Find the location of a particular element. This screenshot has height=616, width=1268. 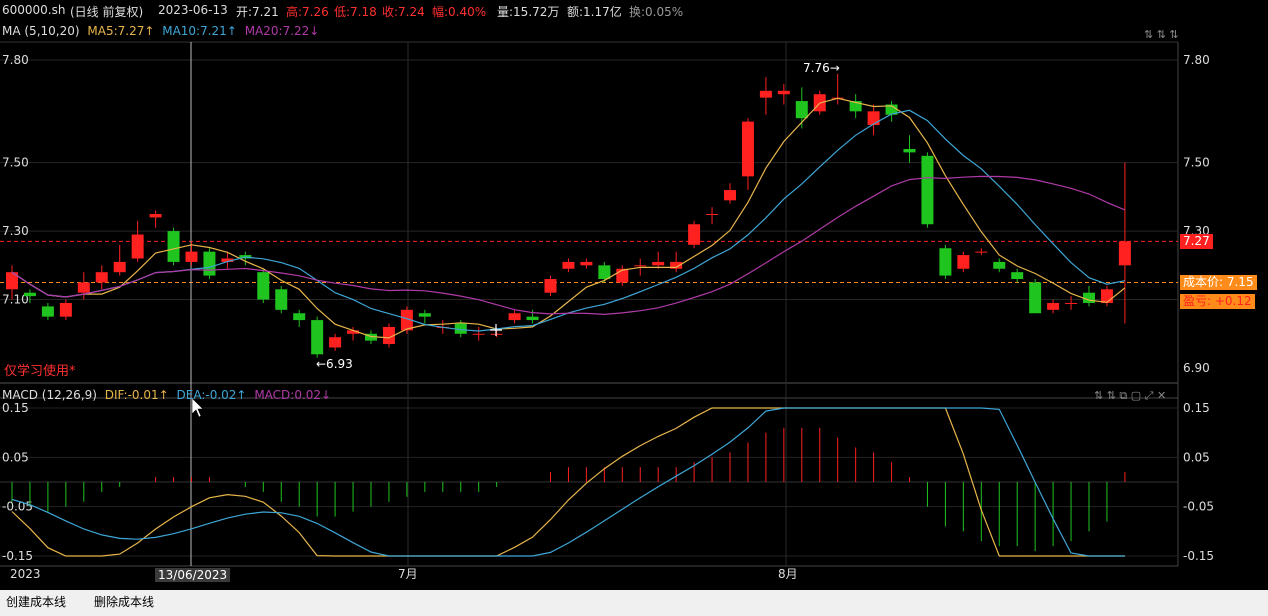

ma-title: MA (5,10,20) is located at coordinates (41, 31).